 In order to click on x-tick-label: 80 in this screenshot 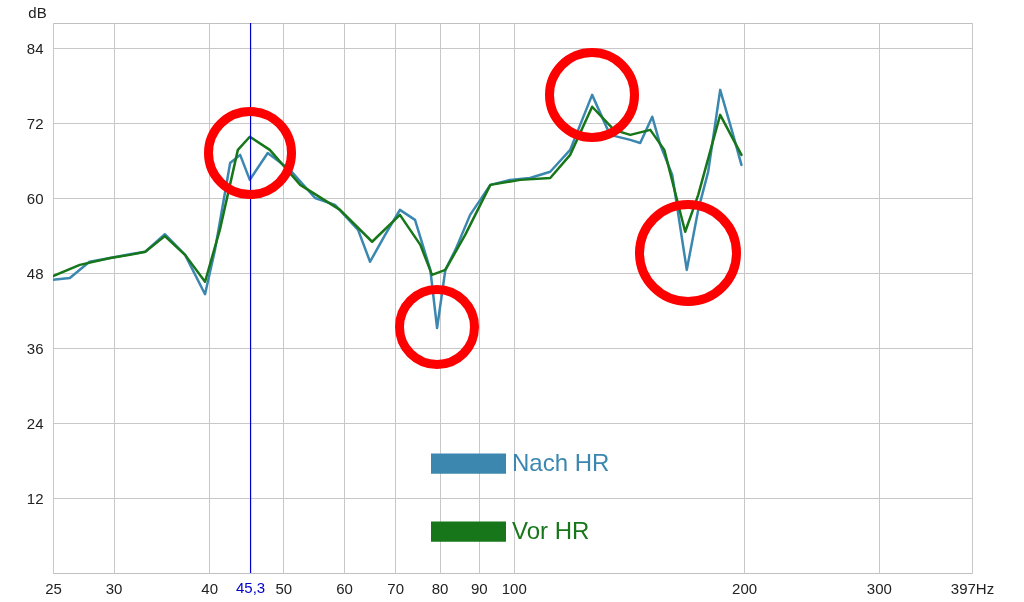, I will do `click(440, 588)`.